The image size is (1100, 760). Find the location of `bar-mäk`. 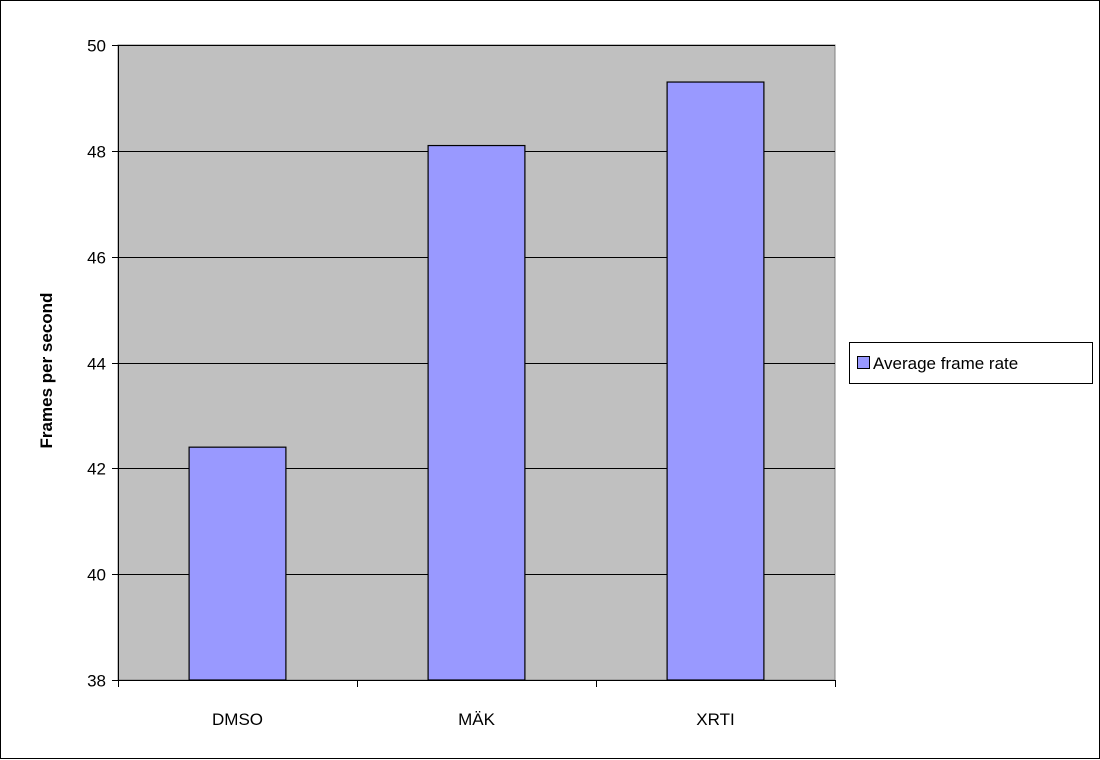

bar-mäk is located at coordinates (476, 412).